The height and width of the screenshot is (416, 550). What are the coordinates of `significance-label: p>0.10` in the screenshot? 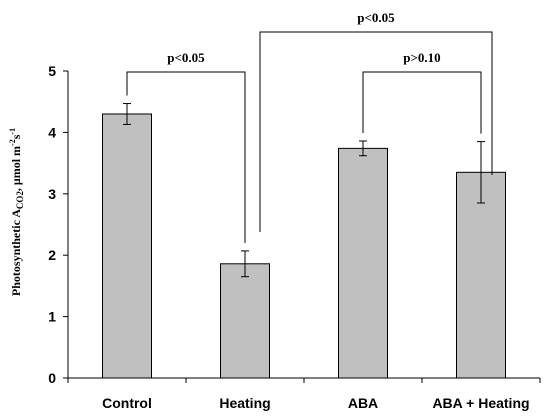 It's located at (421, 57).